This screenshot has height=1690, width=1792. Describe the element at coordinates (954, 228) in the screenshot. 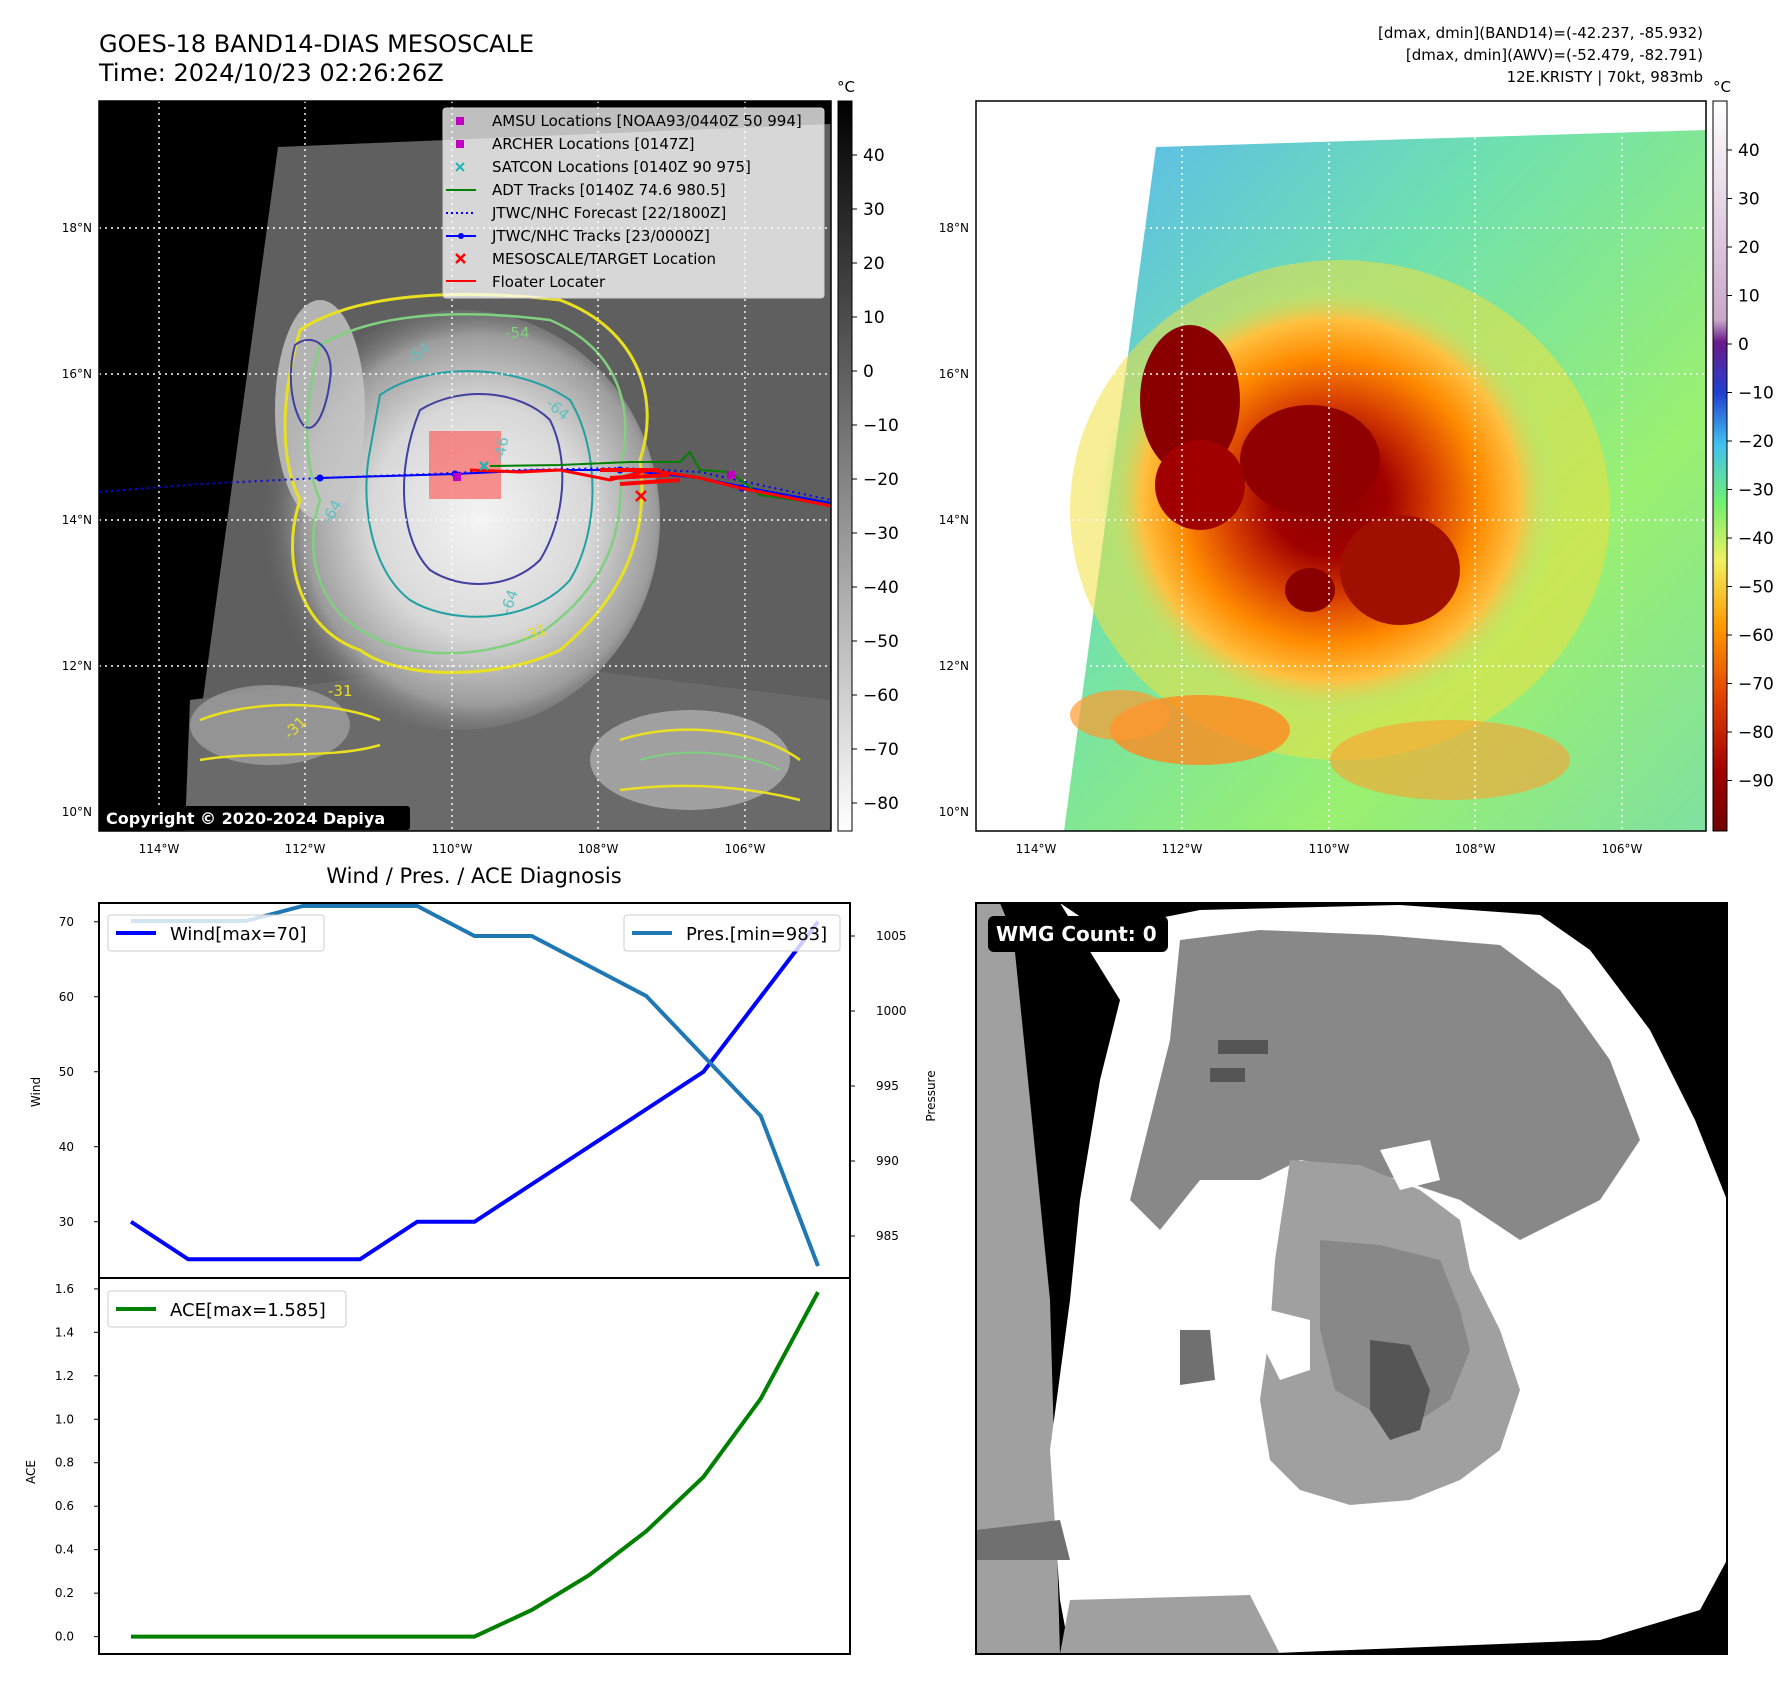

I see `lat-label: 18°N` at that location.